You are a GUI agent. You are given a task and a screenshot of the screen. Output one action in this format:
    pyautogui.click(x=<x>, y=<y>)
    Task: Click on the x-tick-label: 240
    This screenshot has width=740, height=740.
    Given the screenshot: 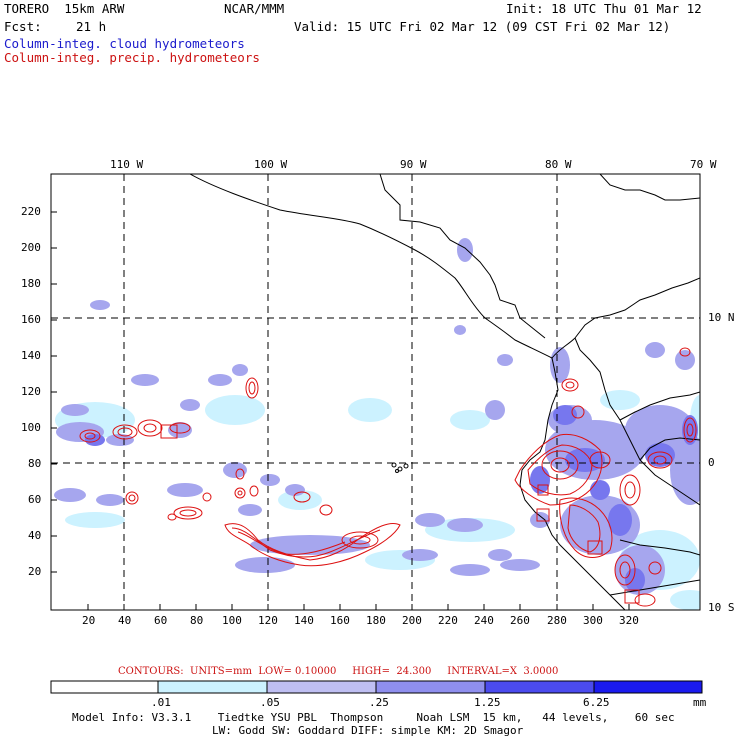 What is the action you would take?
    pyautogui.click(x=484, y=620)
    